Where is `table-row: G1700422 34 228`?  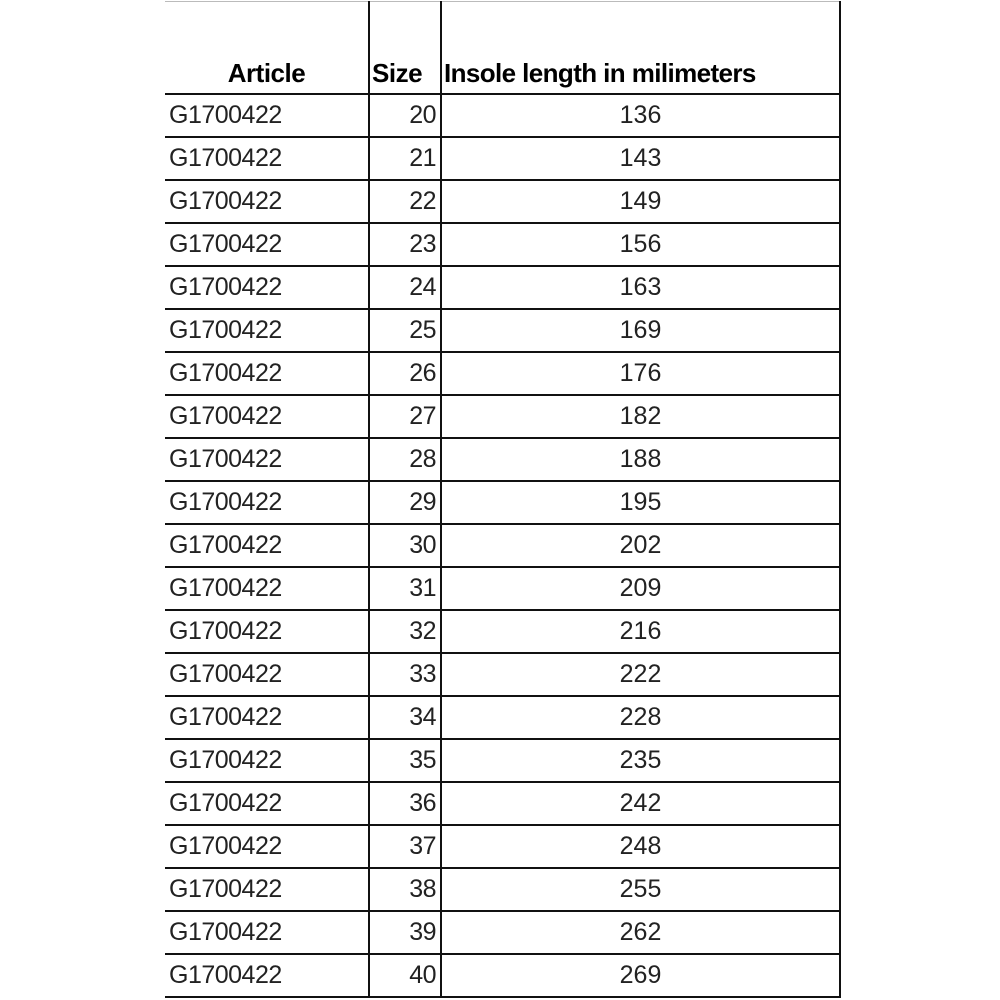
table-row: G1700422 34 228 is located at coordinates (503, 717).